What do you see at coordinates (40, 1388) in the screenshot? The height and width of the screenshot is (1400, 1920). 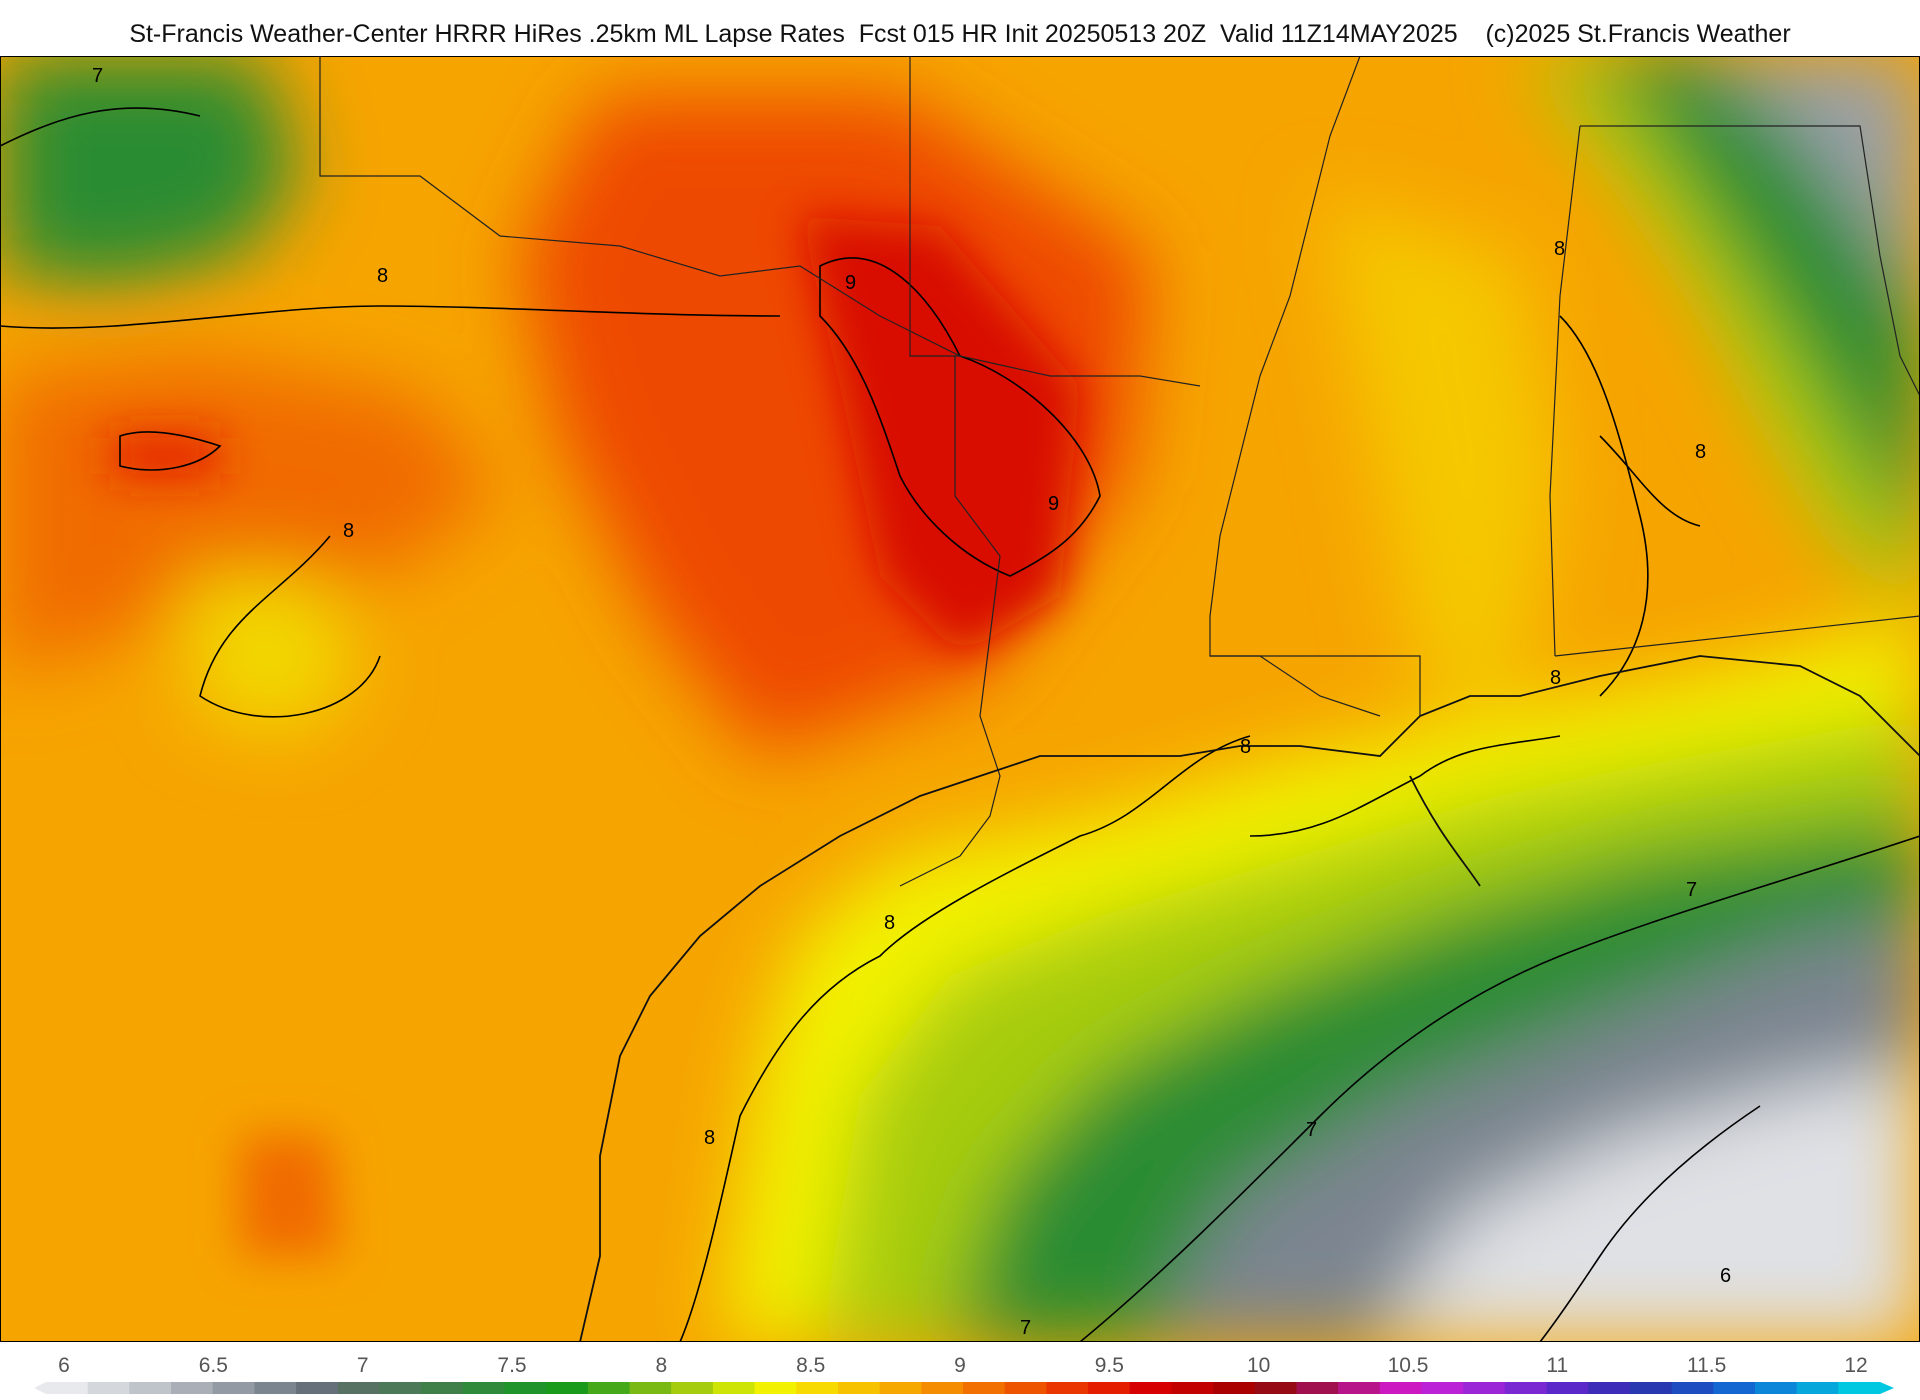 I see `colorbar-arrow-left` at bounding box center [40, 1388].